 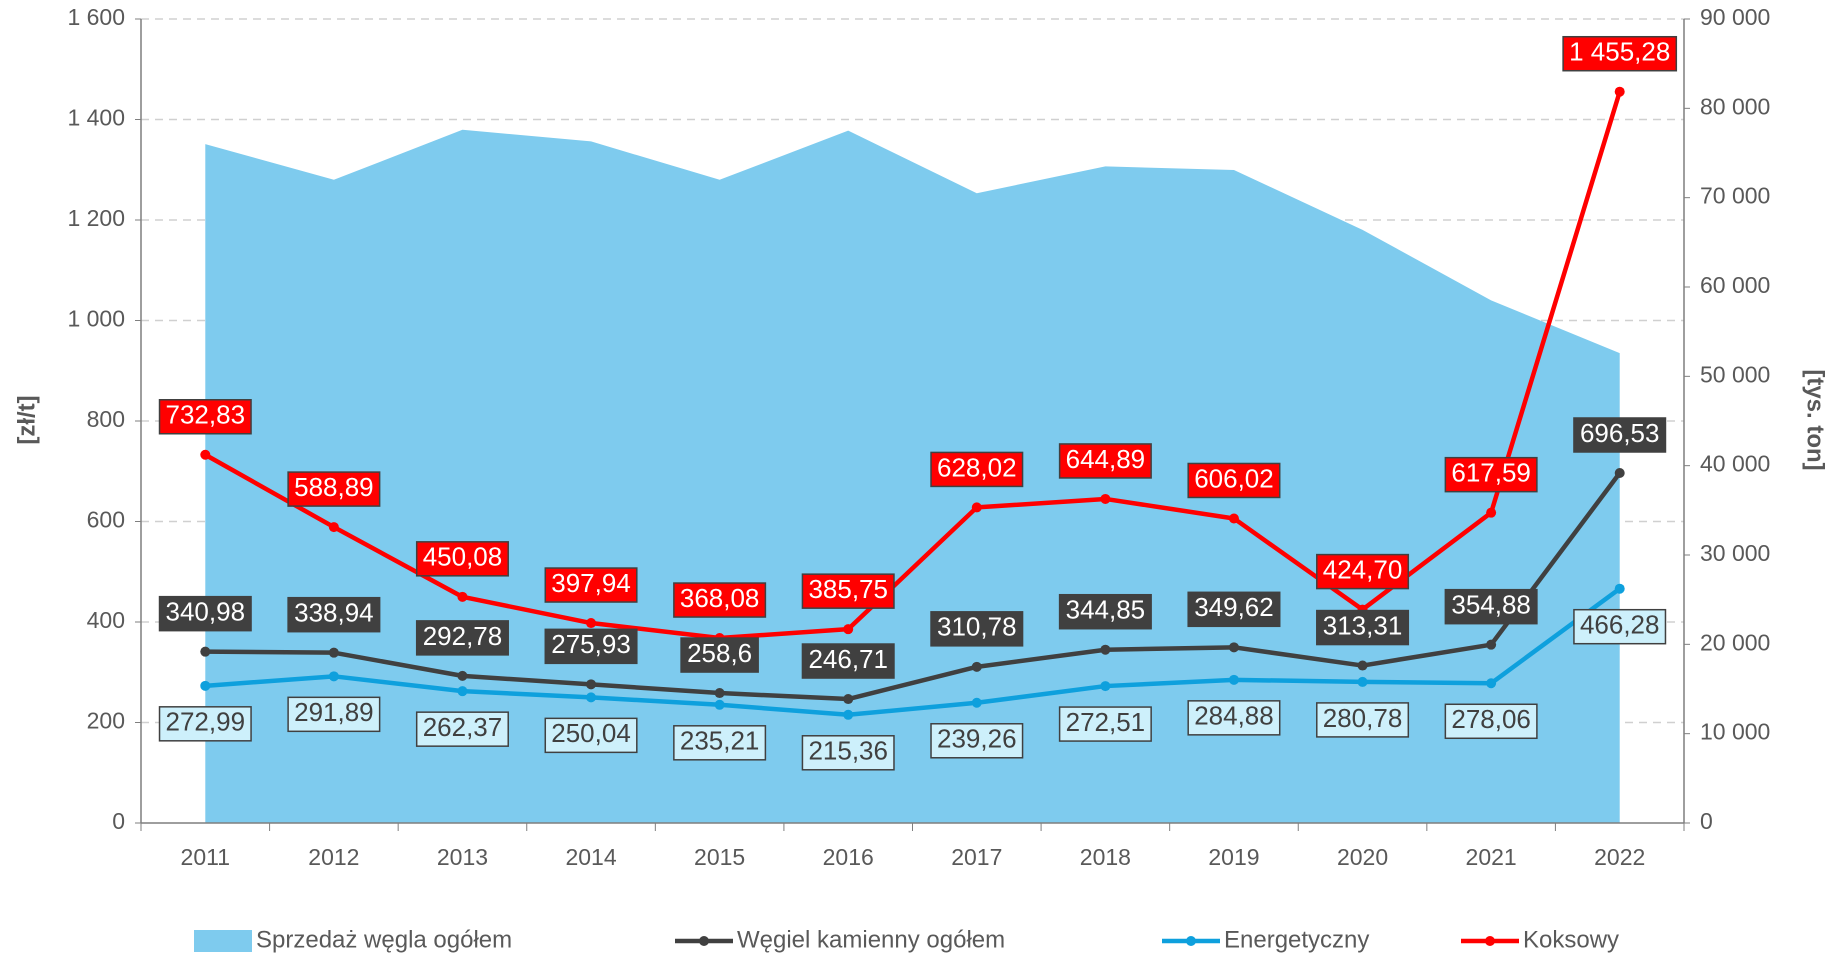 I want to click on line, so click(x=913, y=652).